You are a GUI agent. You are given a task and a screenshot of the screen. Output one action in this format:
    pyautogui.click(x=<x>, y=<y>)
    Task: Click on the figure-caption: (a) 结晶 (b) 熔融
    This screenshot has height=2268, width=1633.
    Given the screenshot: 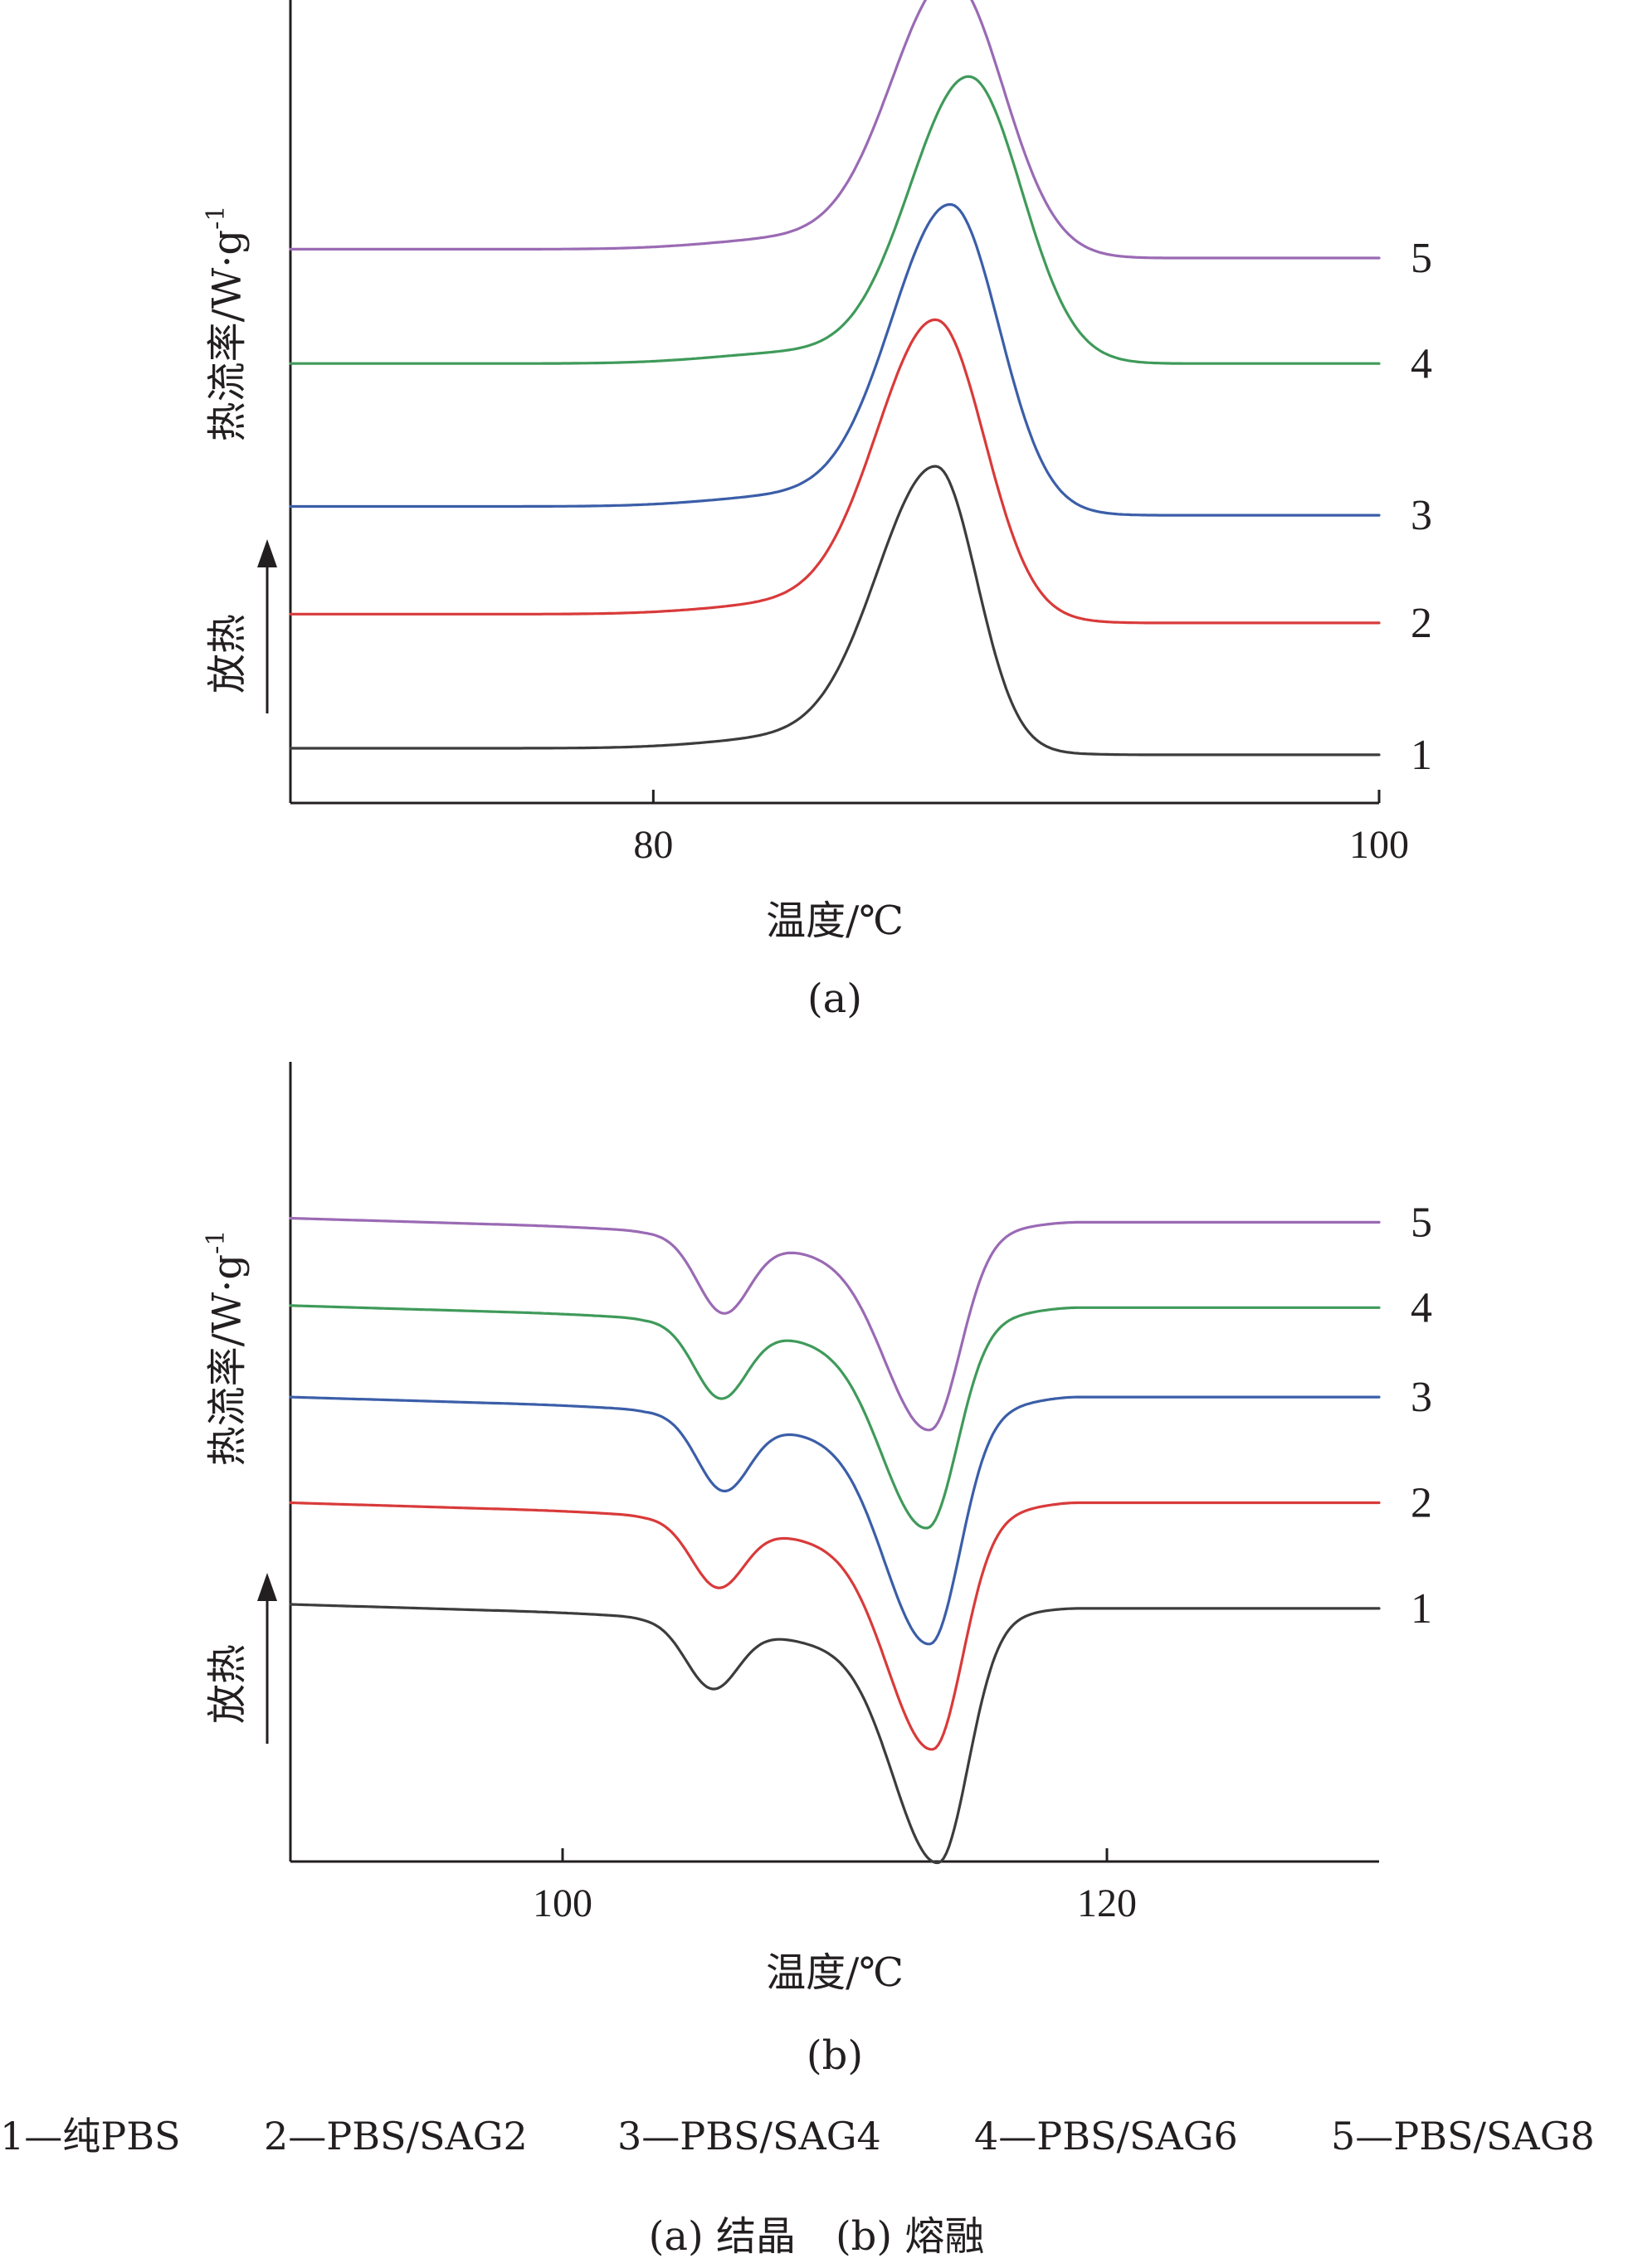 What is the action you would take?
    pyautogui.click(x=817, y=2236)
    